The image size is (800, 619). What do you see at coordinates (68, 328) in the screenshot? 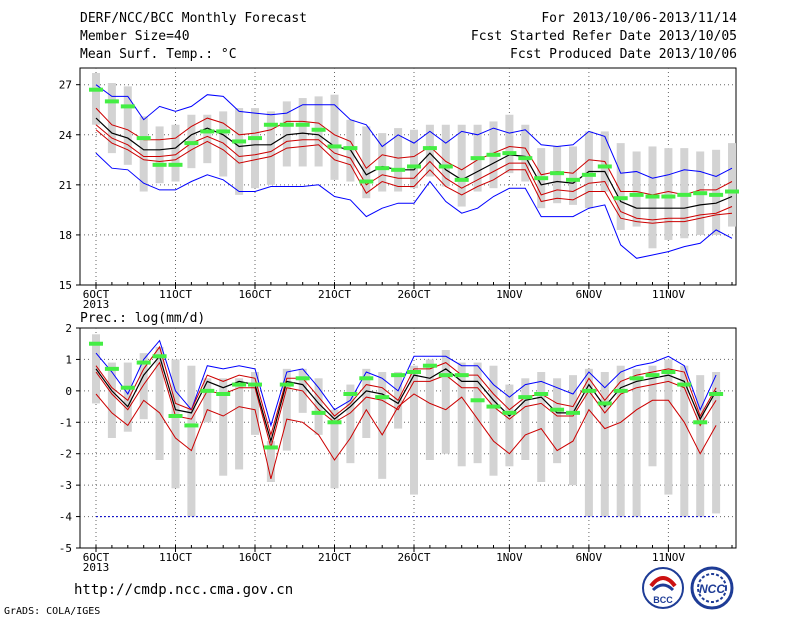
I see `prec-ytick-label: 2` at bounding box center [68, 328].